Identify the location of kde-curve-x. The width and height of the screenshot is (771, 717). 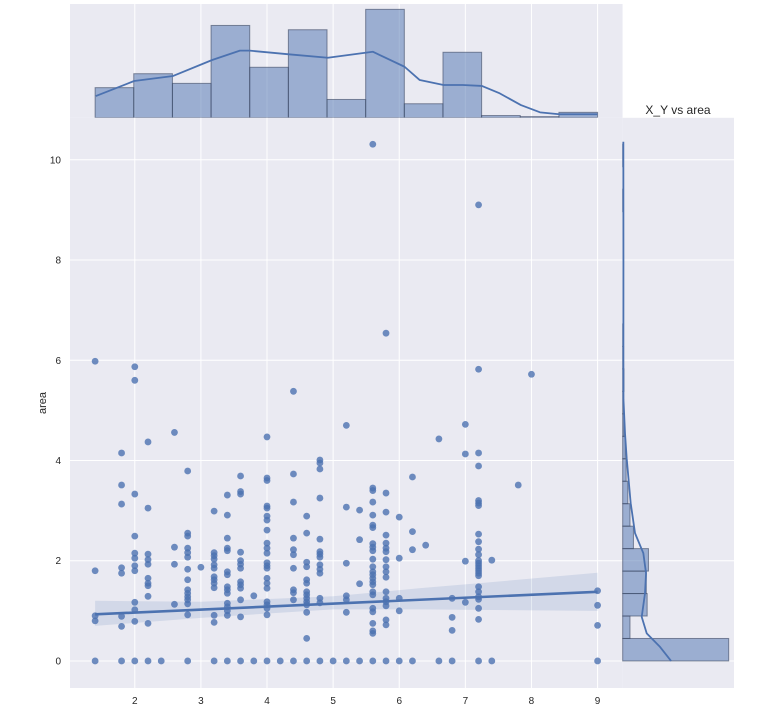
(346, 82).